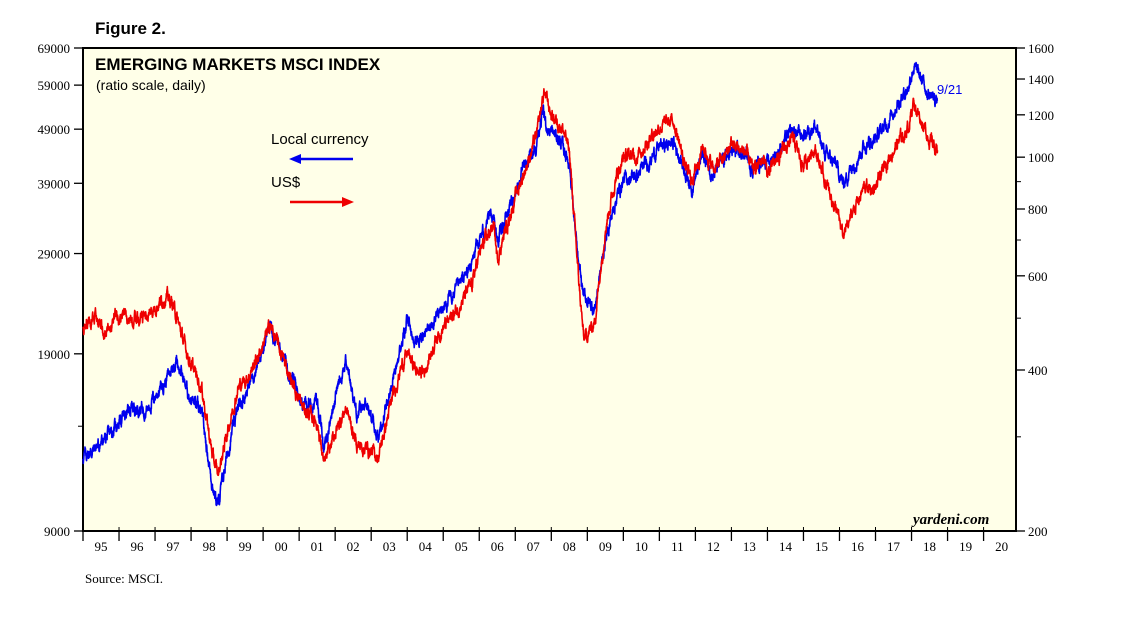  I want to click on last-date-label: 9/21, so click(949, 89).